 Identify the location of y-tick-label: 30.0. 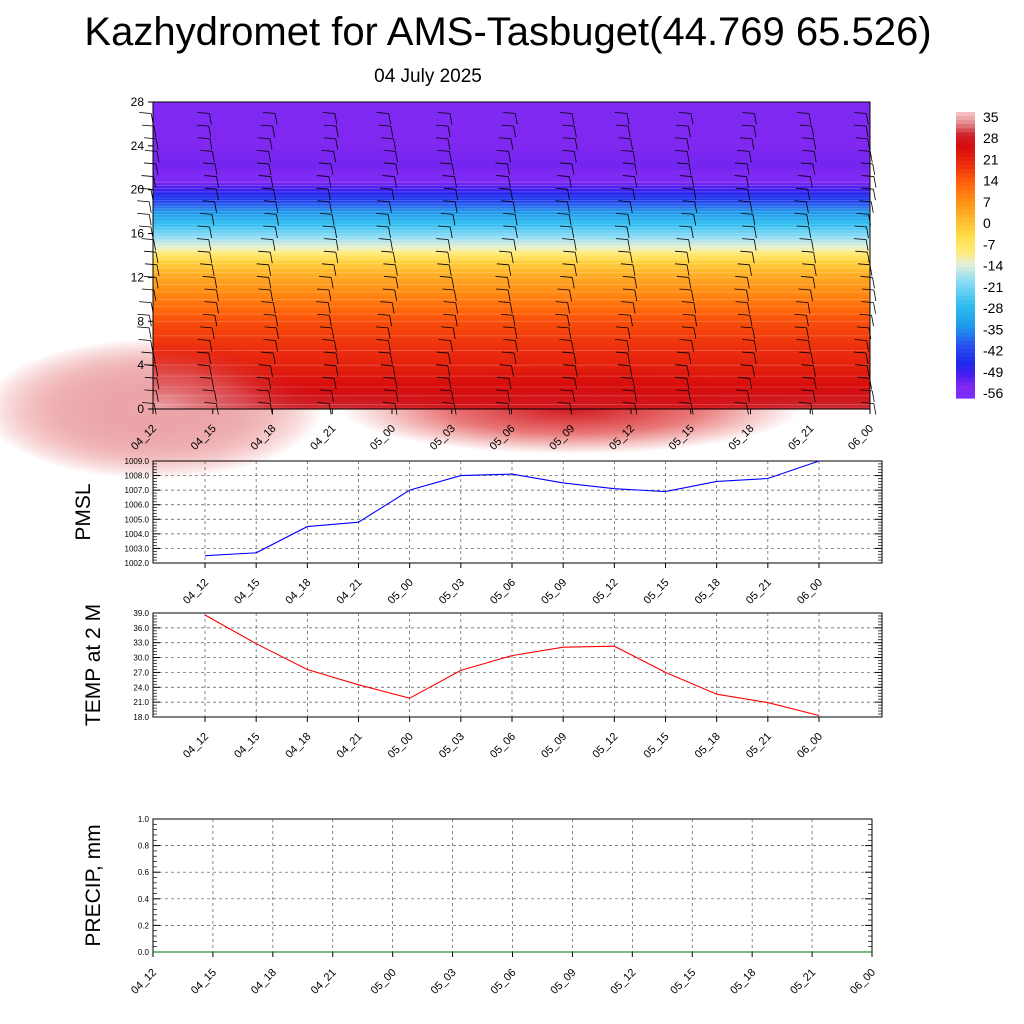
(141, 658).